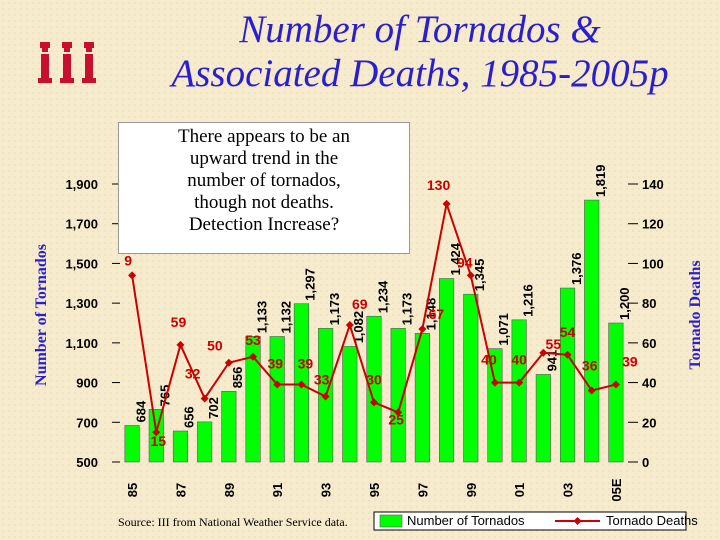  What do you see at coordinates (503, 329) in the screenshot?
I see `bar-data-label: 1,071` at bounding box center [503, 329].